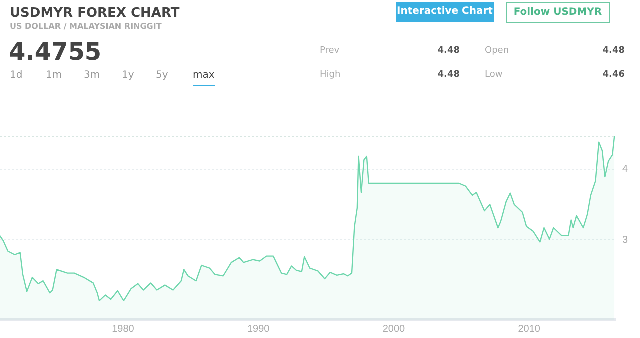 The height and width of the screenshot is (338, 640). What do you see at coordinates (95, 13) in the screenshot?
I see `chart-title: USDMYR FOREX CHART` at bounding box center [95, 13].